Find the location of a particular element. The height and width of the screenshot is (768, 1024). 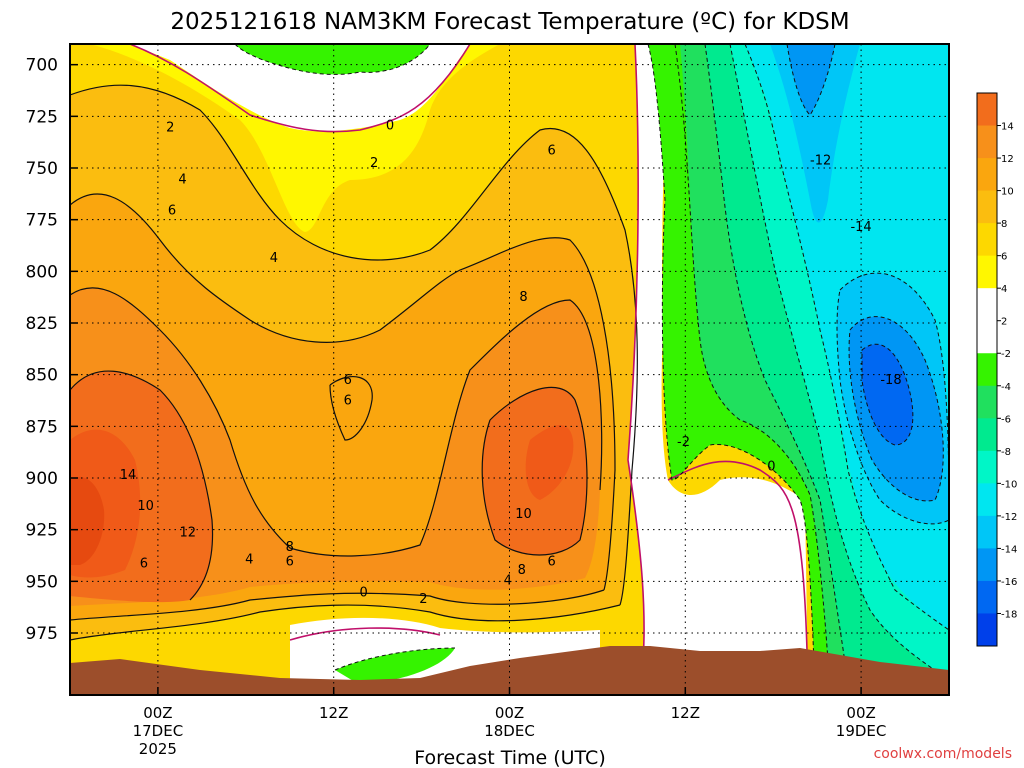

y-tick-label: 700 is located at coordinates (42, 66).